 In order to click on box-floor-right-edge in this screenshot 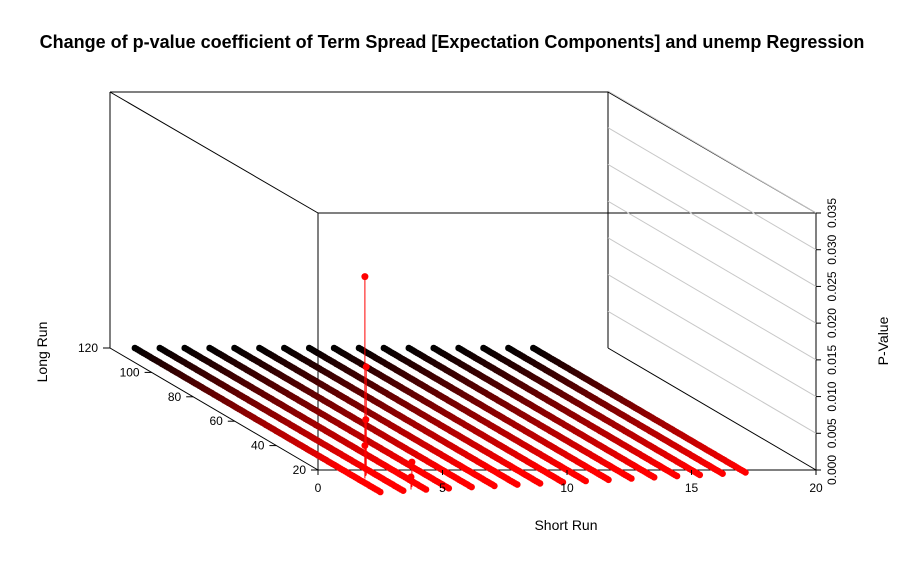, I will do `click(712, 409)`.